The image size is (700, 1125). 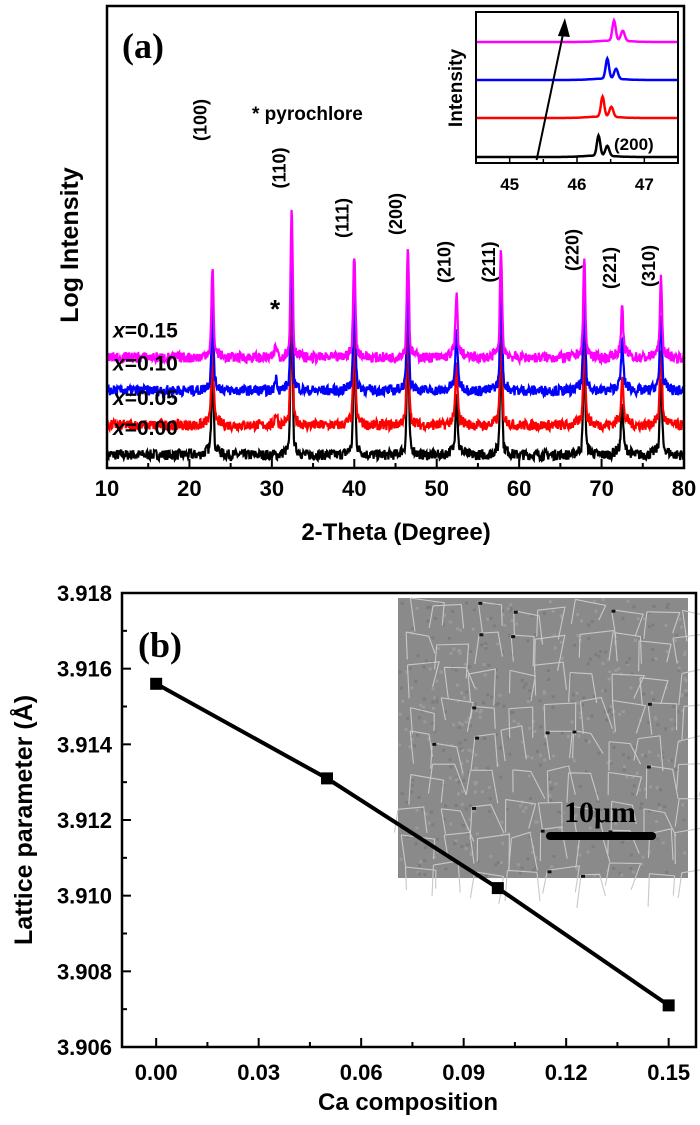 What do you see at coordinates (444, 262) in the screenshot?
I see `peak-label: (210)` at bounding box center [444, 262].